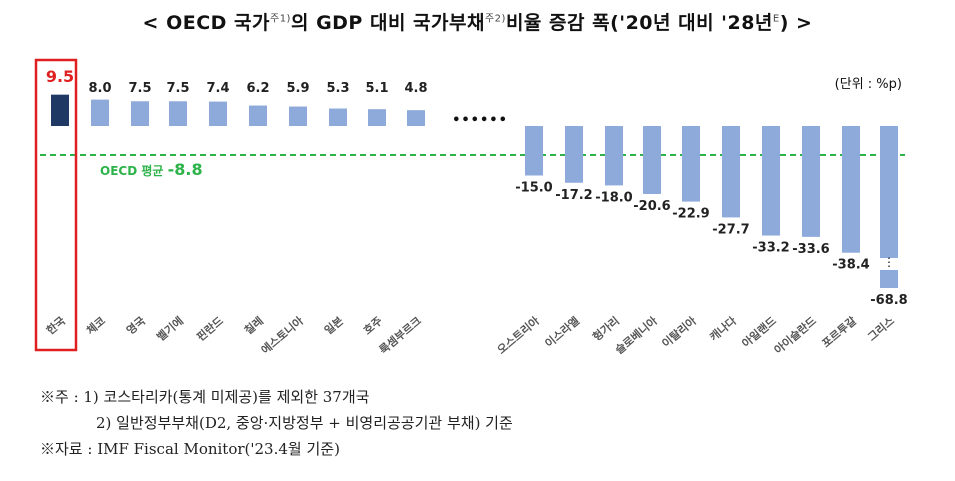  I want to click on axis-break-mark: ⋮, so click(889, 262).